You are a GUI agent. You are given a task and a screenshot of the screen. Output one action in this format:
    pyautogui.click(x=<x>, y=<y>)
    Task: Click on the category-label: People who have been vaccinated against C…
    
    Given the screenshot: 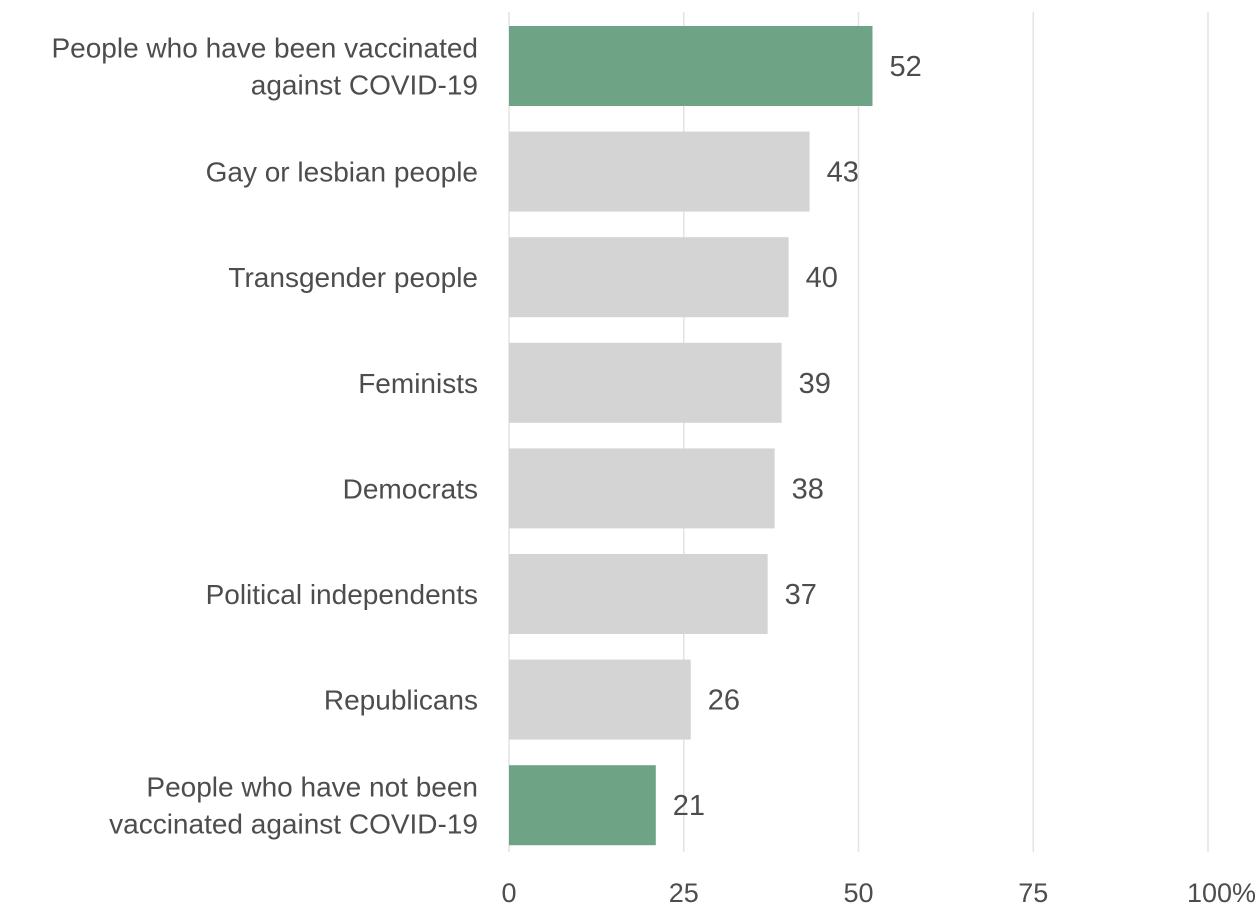 What is the action you would take?
    pyautogui.click(x=264, y=67)
    